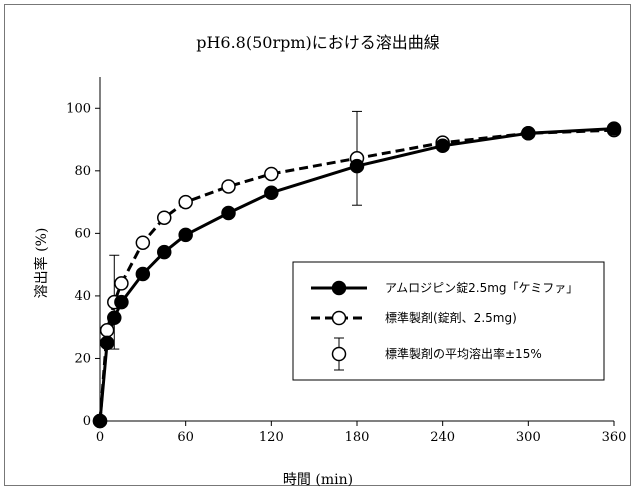 This screenshot has height=492, width=637. What do you see at coordinates (442, 437) in the screenshot?
I see `x-tick-label: 240` at bounding box center [442, 437].